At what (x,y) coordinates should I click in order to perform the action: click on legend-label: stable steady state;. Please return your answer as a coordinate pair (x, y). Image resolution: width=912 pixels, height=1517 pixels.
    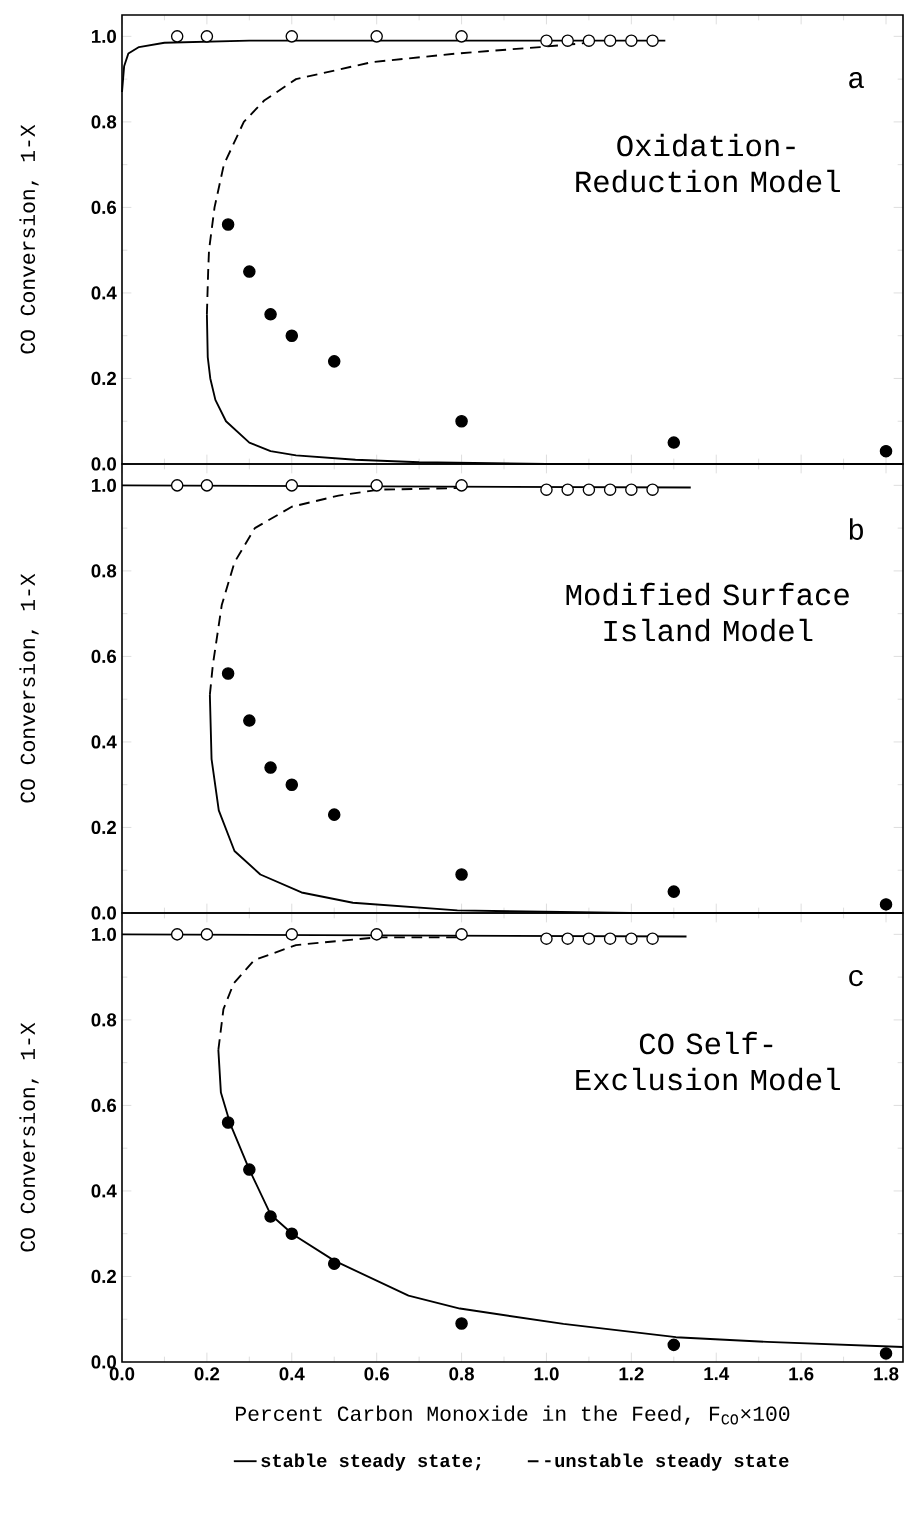
    Looking at the image, I should click on (371, 1462).